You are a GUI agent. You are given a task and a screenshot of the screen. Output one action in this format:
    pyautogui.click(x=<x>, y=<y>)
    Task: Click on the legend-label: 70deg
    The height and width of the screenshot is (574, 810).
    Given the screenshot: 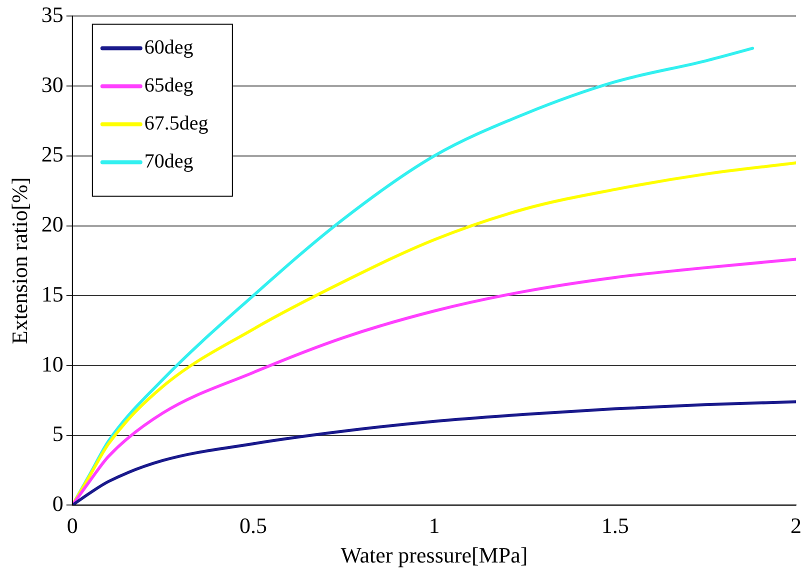 What is the action you would take?
    pyautogui.click(x=169, y=161)
    